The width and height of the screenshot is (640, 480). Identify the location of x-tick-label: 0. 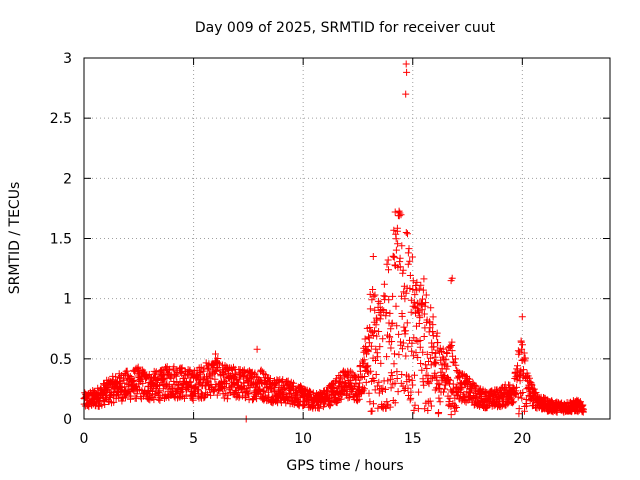
(84, 439).